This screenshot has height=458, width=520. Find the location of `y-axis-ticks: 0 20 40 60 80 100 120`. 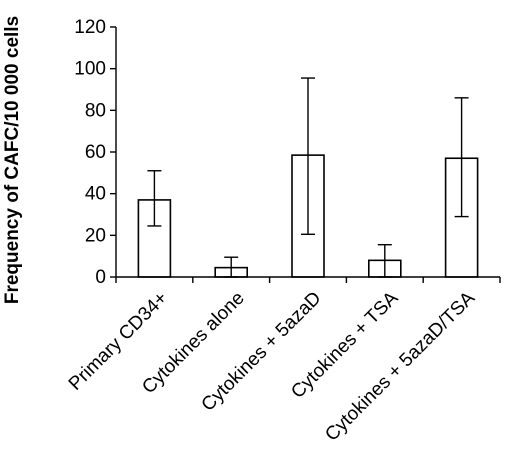

y-axis-ticks: 0 20 40 60 80 100 120 is located at coordinates (95, 152).